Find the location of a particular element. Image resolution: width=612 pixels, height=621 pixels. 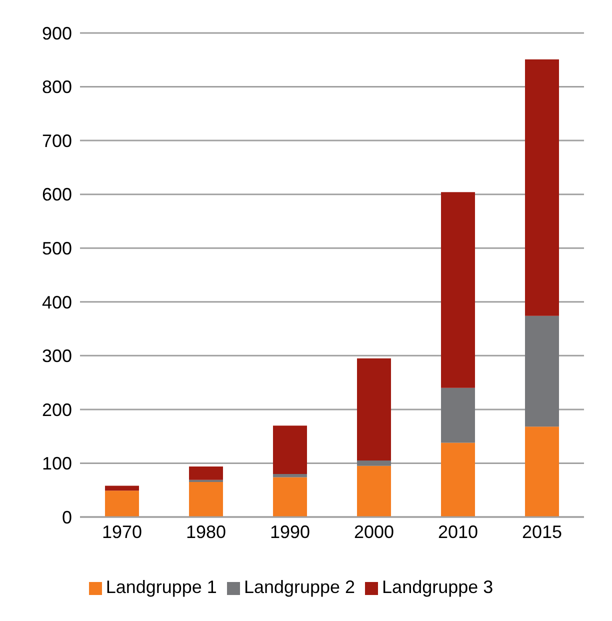

x-tick-label: 2000 is located at coordinates (374, 532).